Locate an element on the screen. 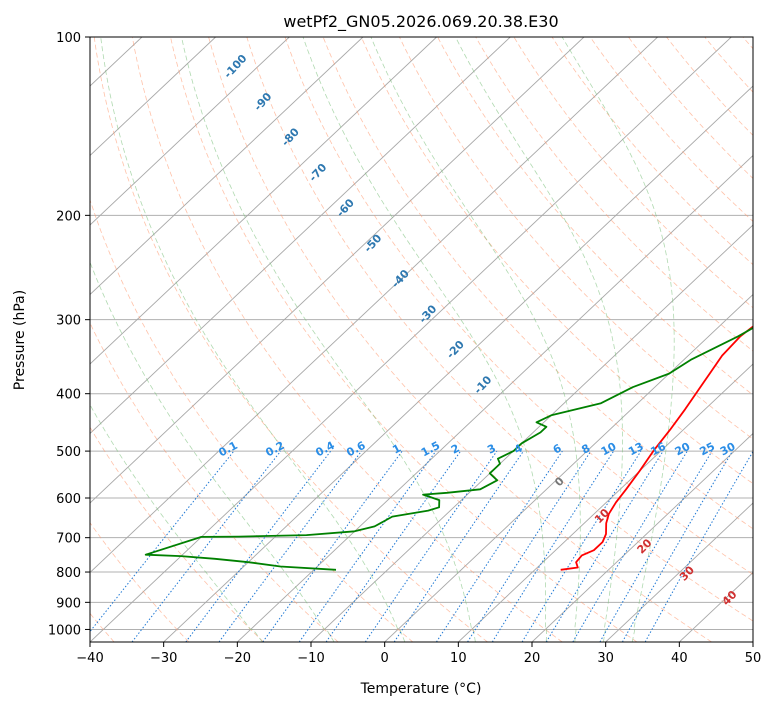 This screenshot has height=708, width=775. mixing-ratio-label: 20 is located at coordinates (683, 449).